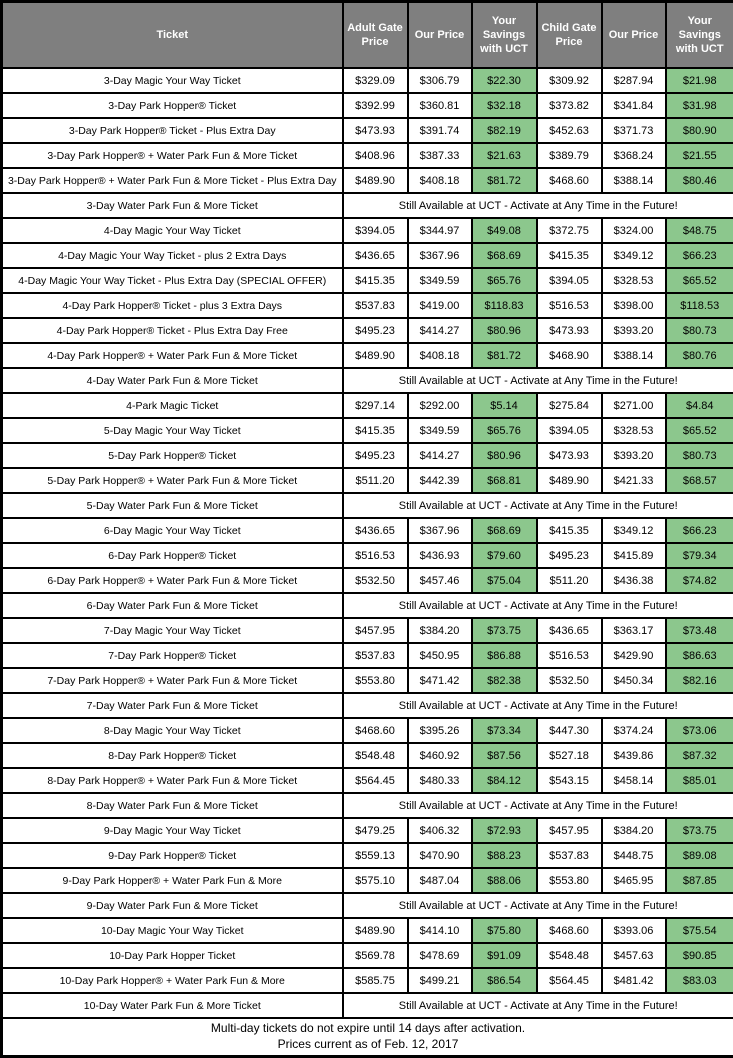 The width and height of the screenshot is (733, 1058). Describe the element at coordinates (699, 305) in the screenshot. I see `child-savings-cell: $118.53` at that location.